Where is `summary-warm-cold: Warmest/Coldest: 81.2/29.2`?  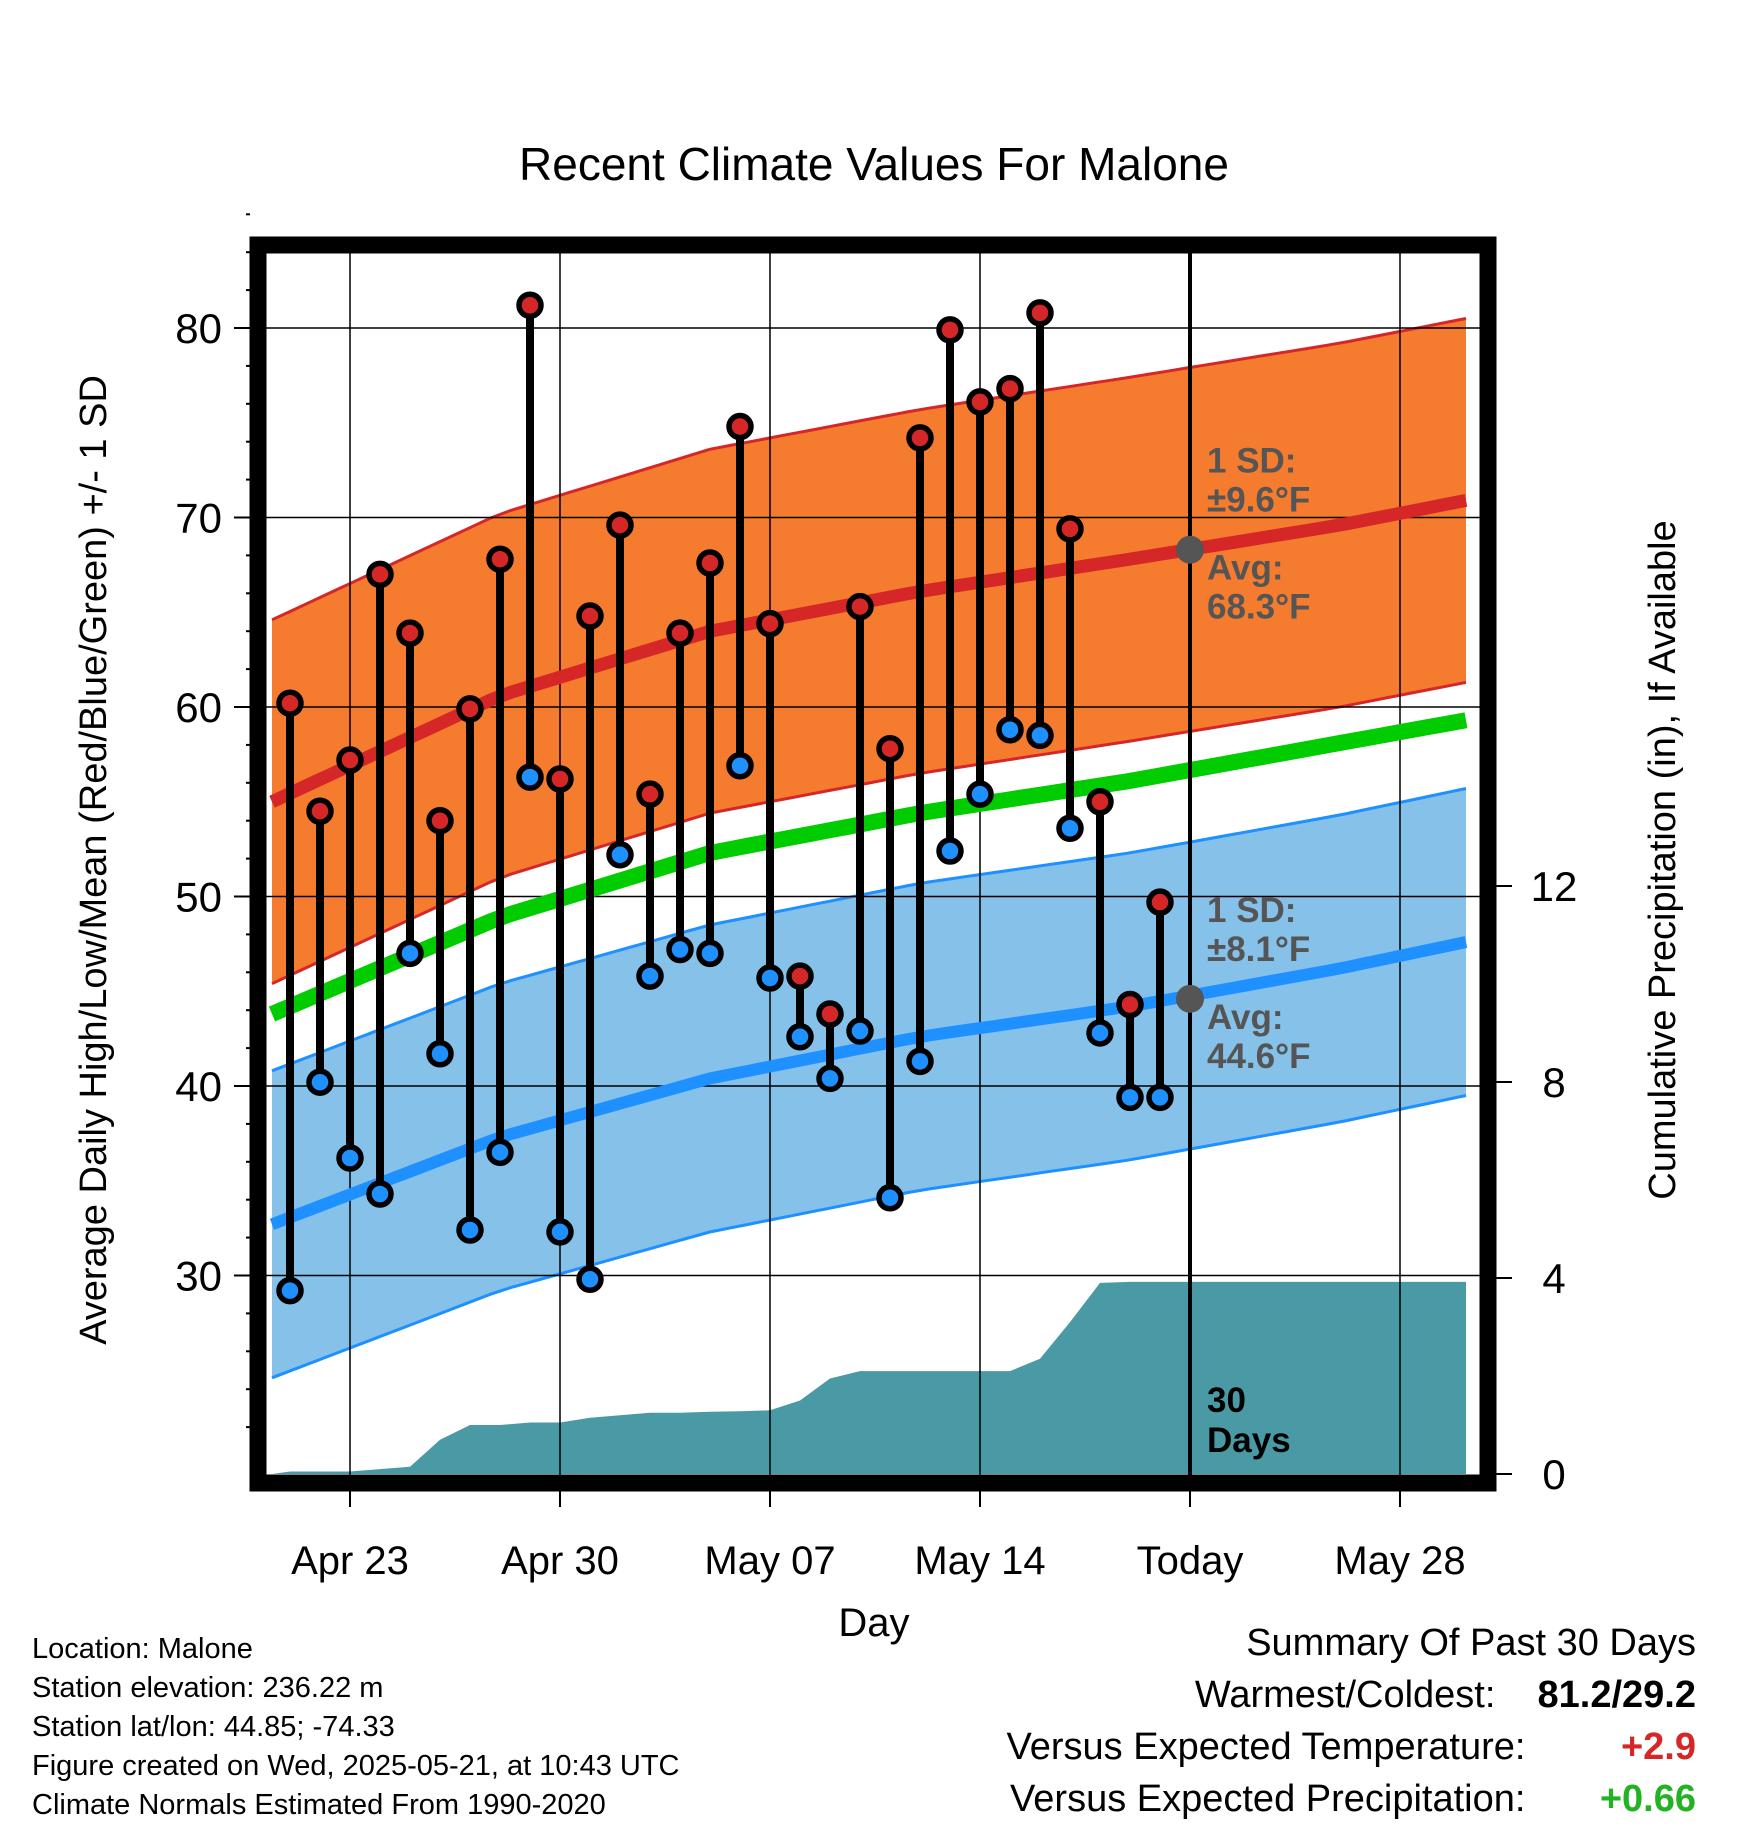
summary-warm-cold: Warmest/Coldest: 81.2/29.2 is located at coordinates (1445, 1695).